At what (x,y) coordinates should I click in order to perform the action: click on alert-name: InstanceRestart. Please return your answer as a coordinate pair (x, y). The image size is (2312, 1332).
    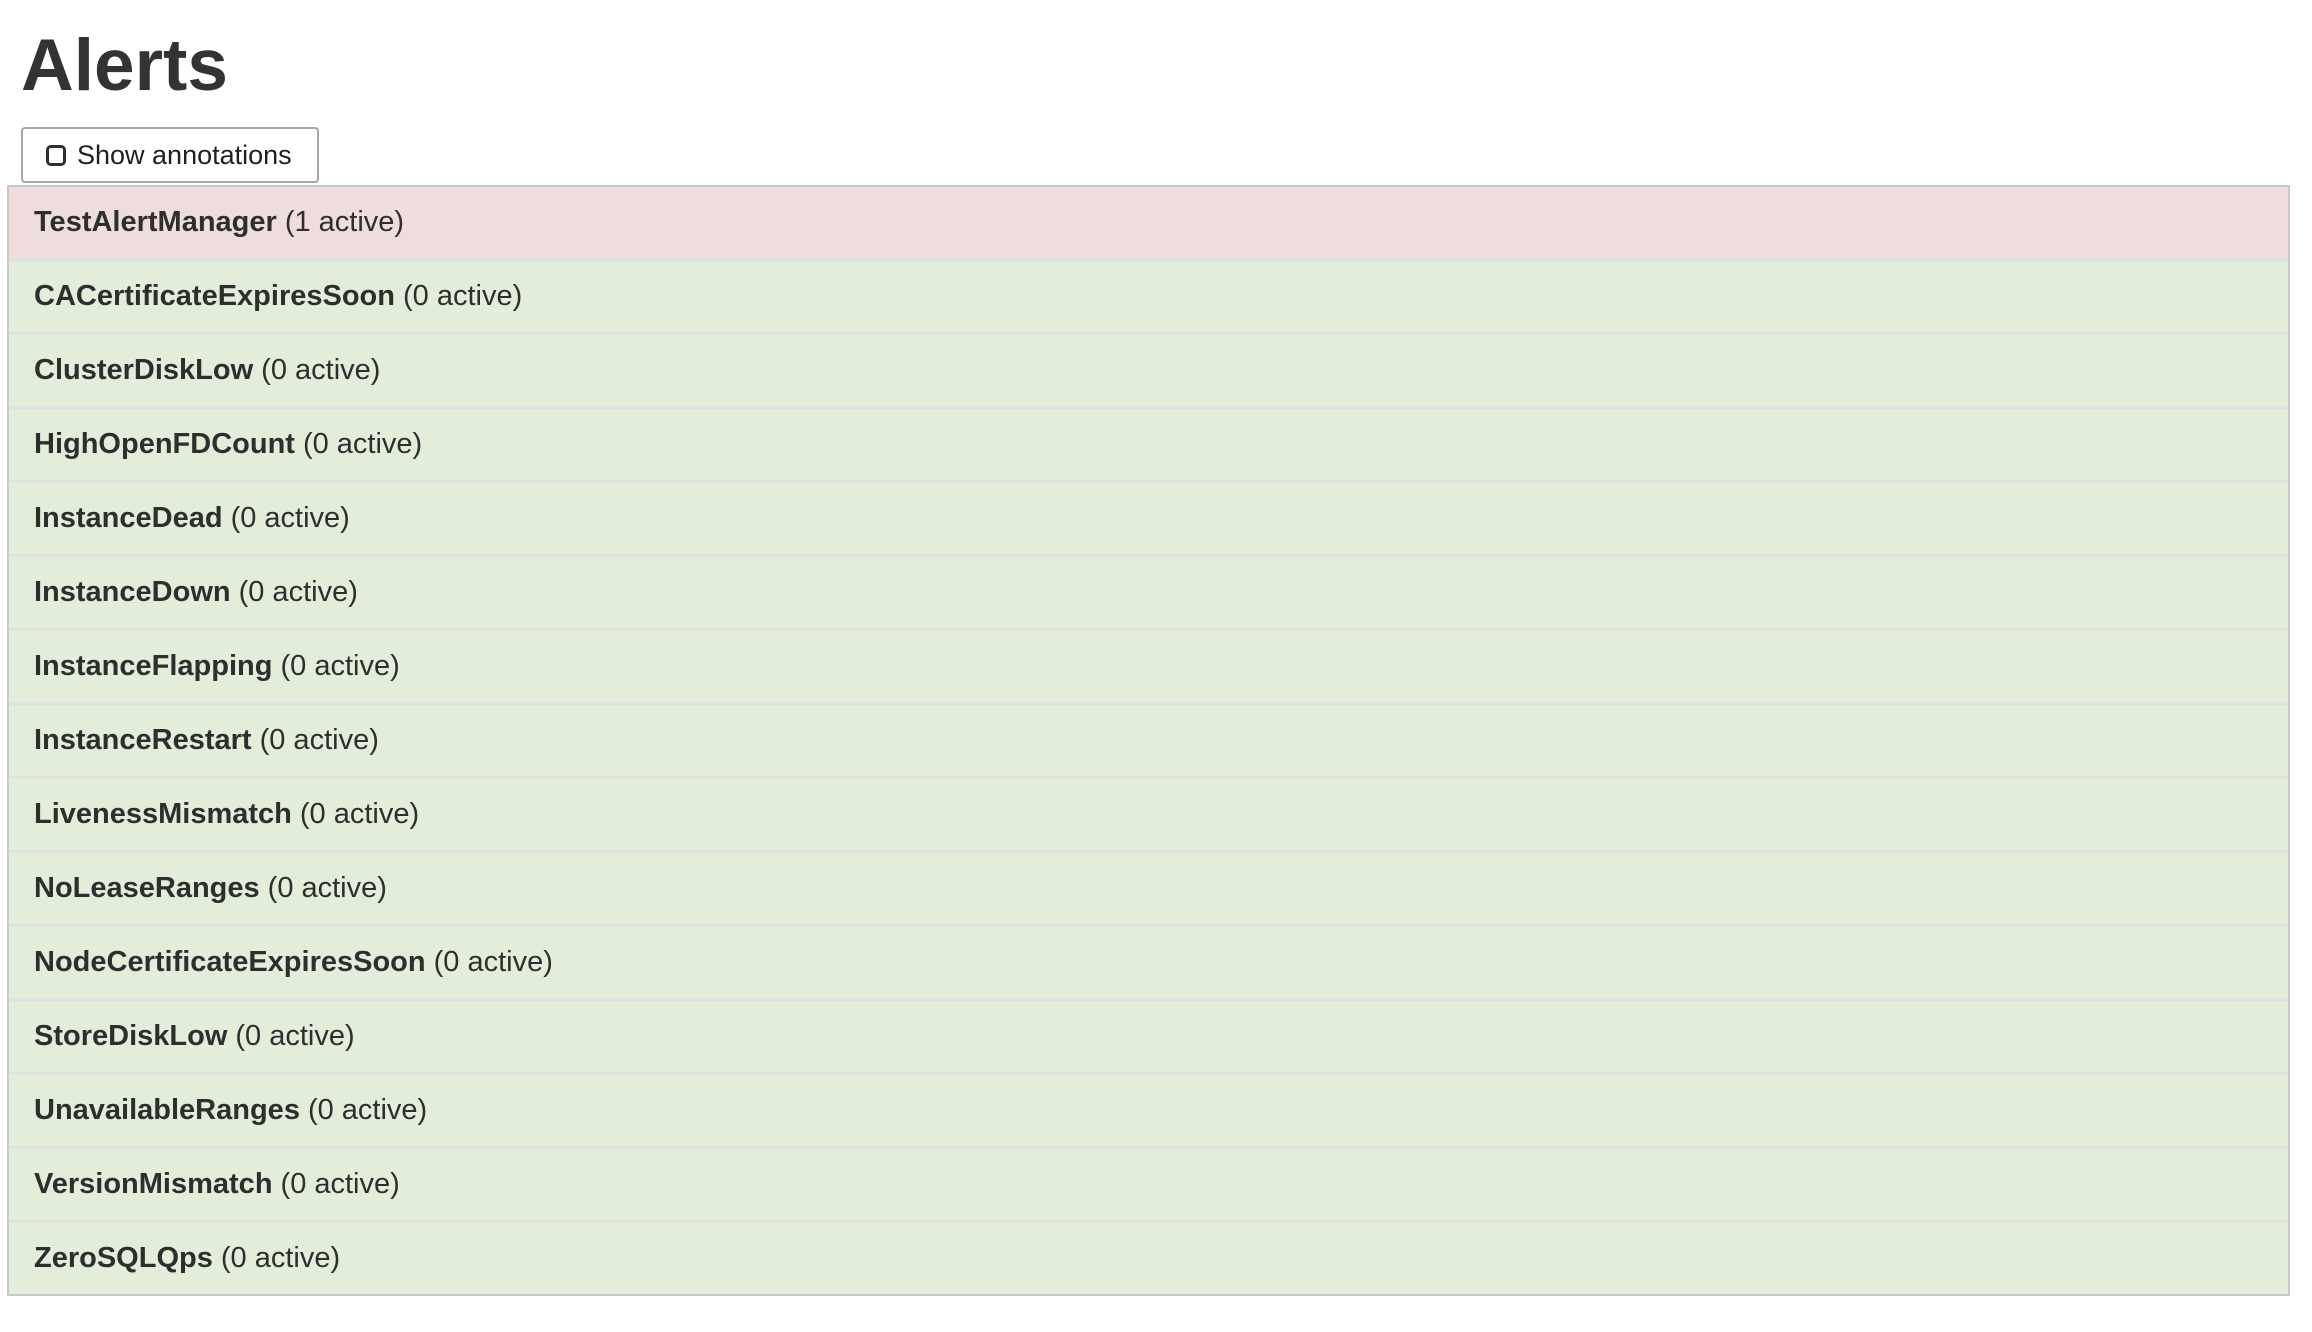
    Looking at the image, I should click on (143, 740).